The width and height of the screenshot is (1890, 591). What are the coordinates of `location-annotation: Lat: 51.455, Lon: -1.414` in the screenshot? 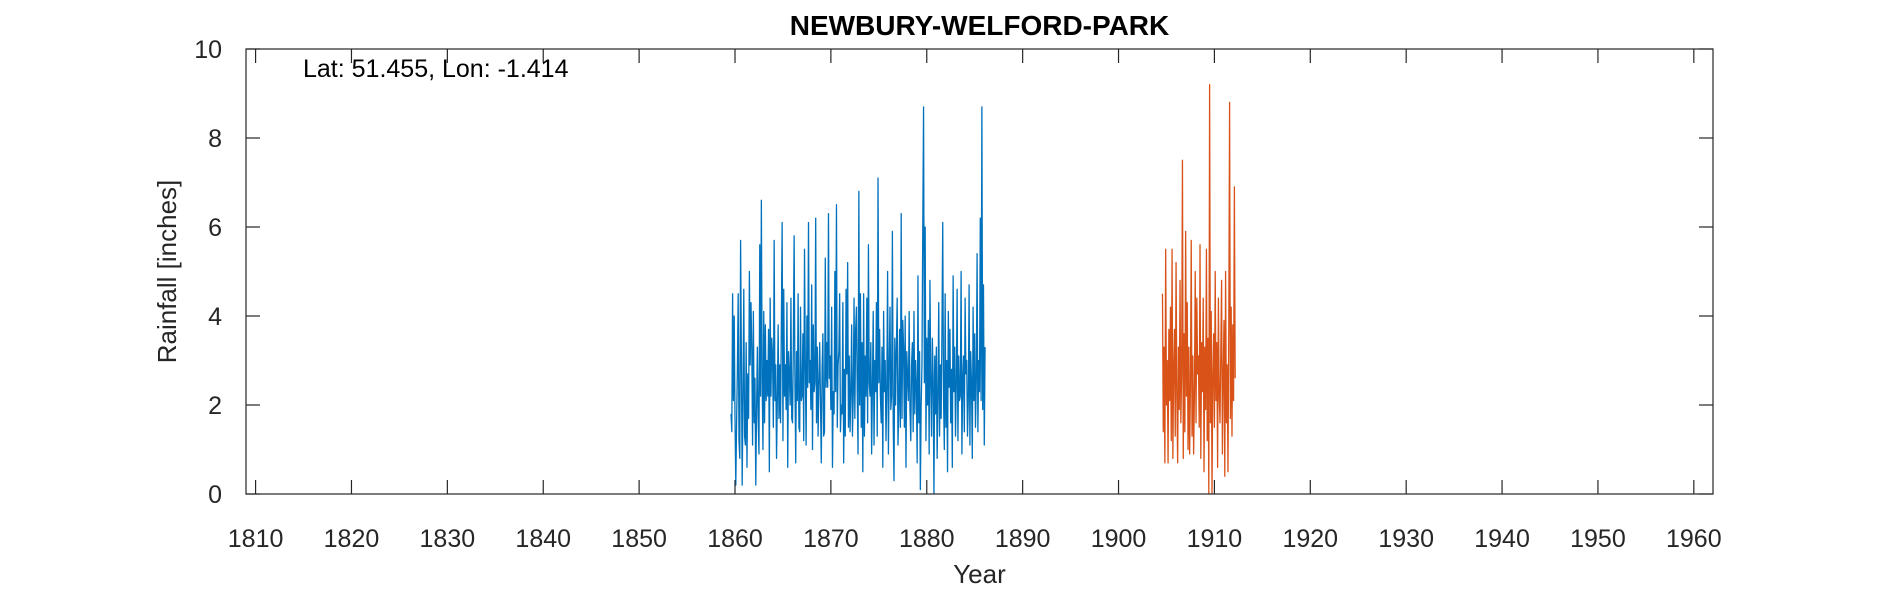 It's located at (436, 69).